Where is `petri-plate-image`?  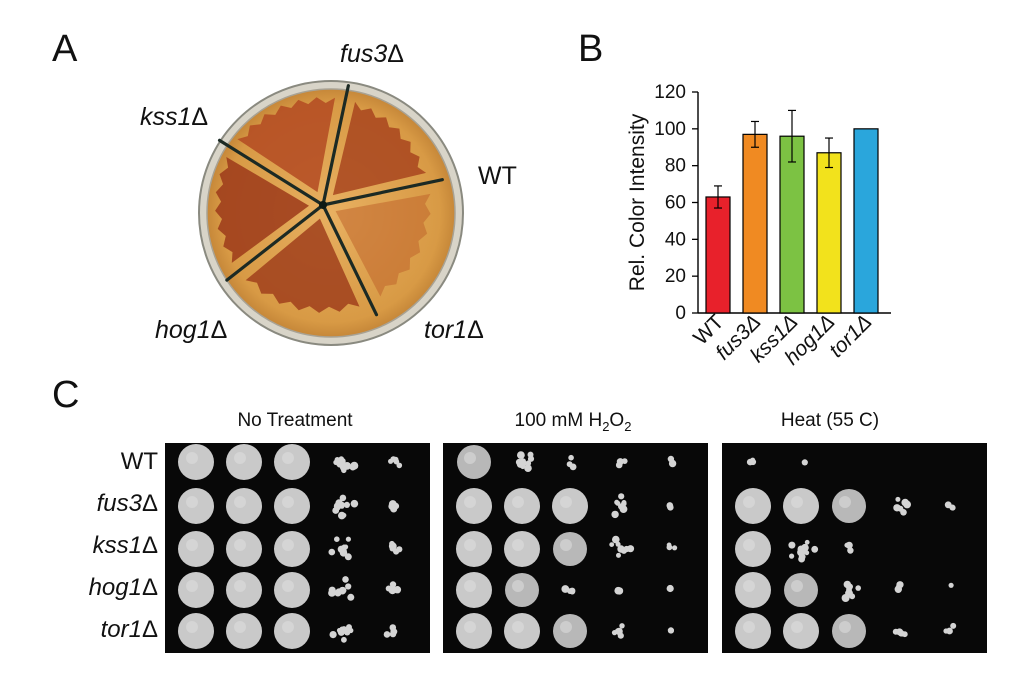
petri-plate-image is located at coordinates (331, 213).